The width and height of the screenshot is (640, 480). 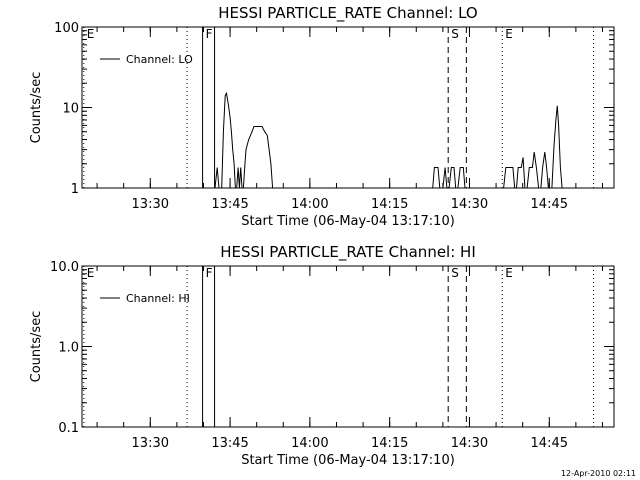 I want to click on y-tick-label: 10.0, so click(x=64, y=267).